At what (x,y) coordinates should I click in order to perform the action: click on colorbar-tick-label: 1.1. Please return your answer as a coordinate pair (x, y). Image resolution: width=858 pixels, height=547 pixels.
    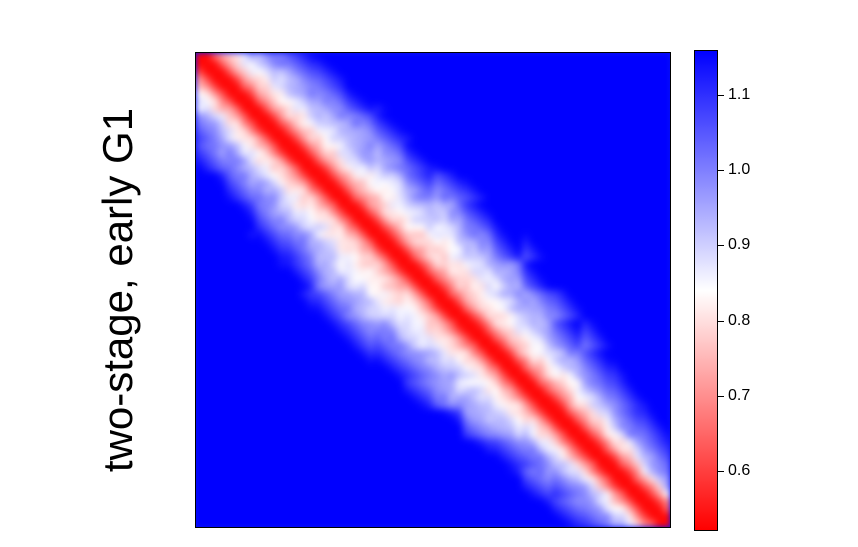
    Looking at the image, I should click on (739, 95).